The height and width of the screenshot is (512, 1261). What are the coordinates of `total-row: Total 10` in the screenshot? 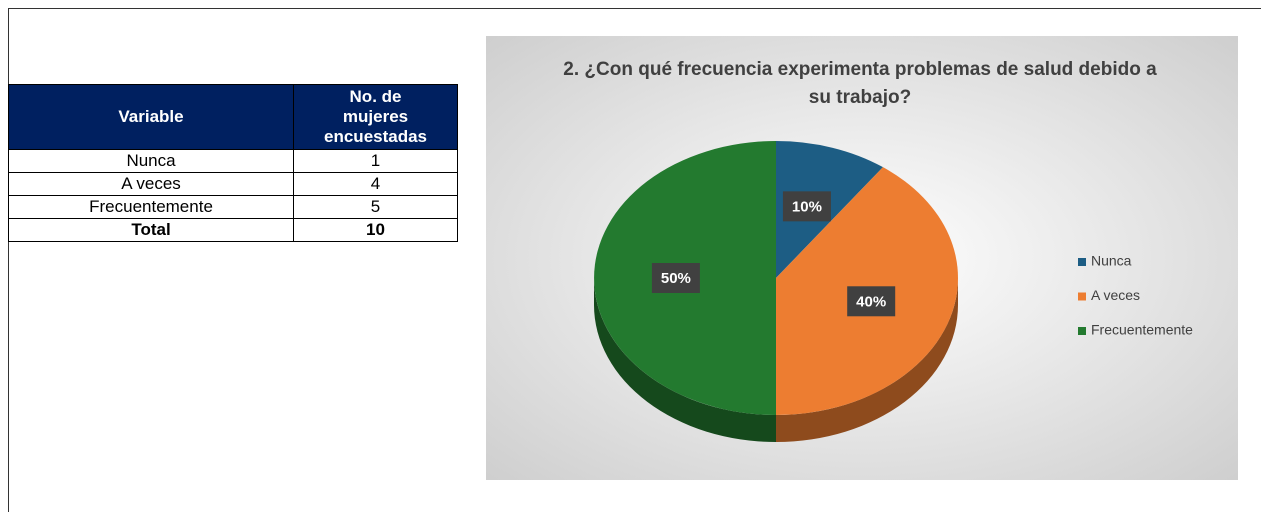 It's located at (232, 230).